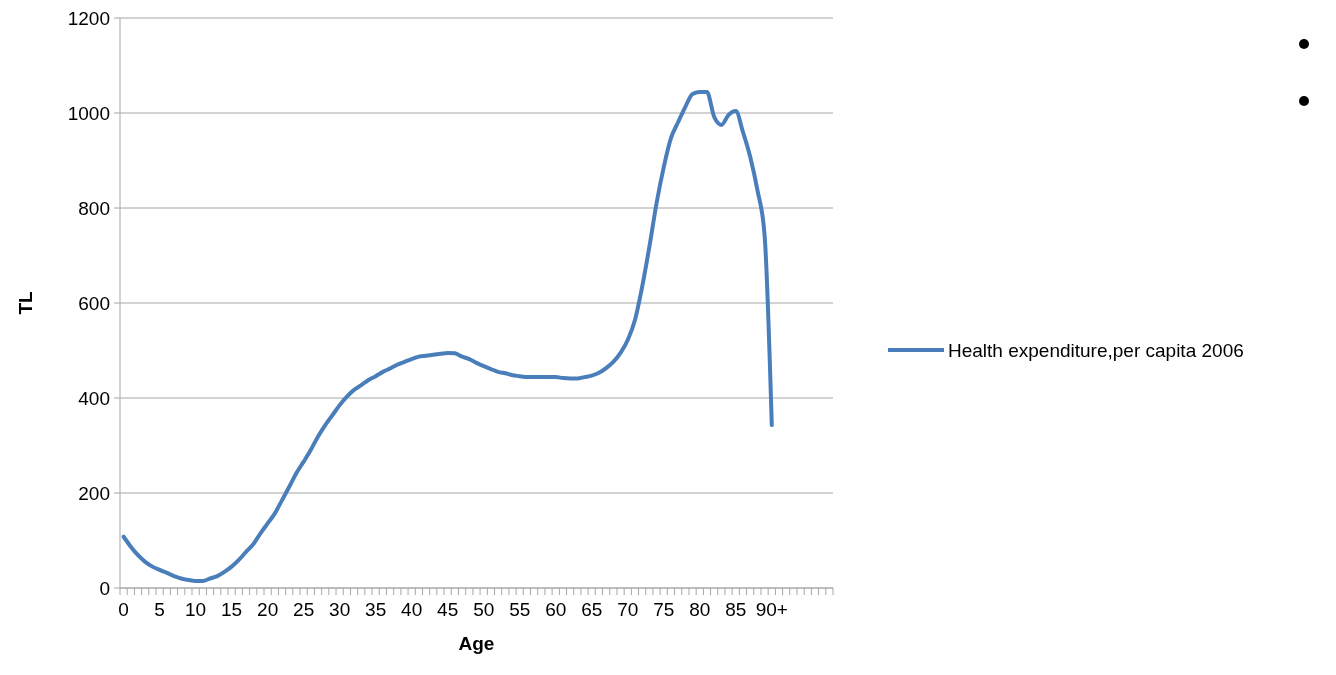 This screenshot has width=1336, height=675. I want to click on y-tick-label: 1200, so click(88, 18).